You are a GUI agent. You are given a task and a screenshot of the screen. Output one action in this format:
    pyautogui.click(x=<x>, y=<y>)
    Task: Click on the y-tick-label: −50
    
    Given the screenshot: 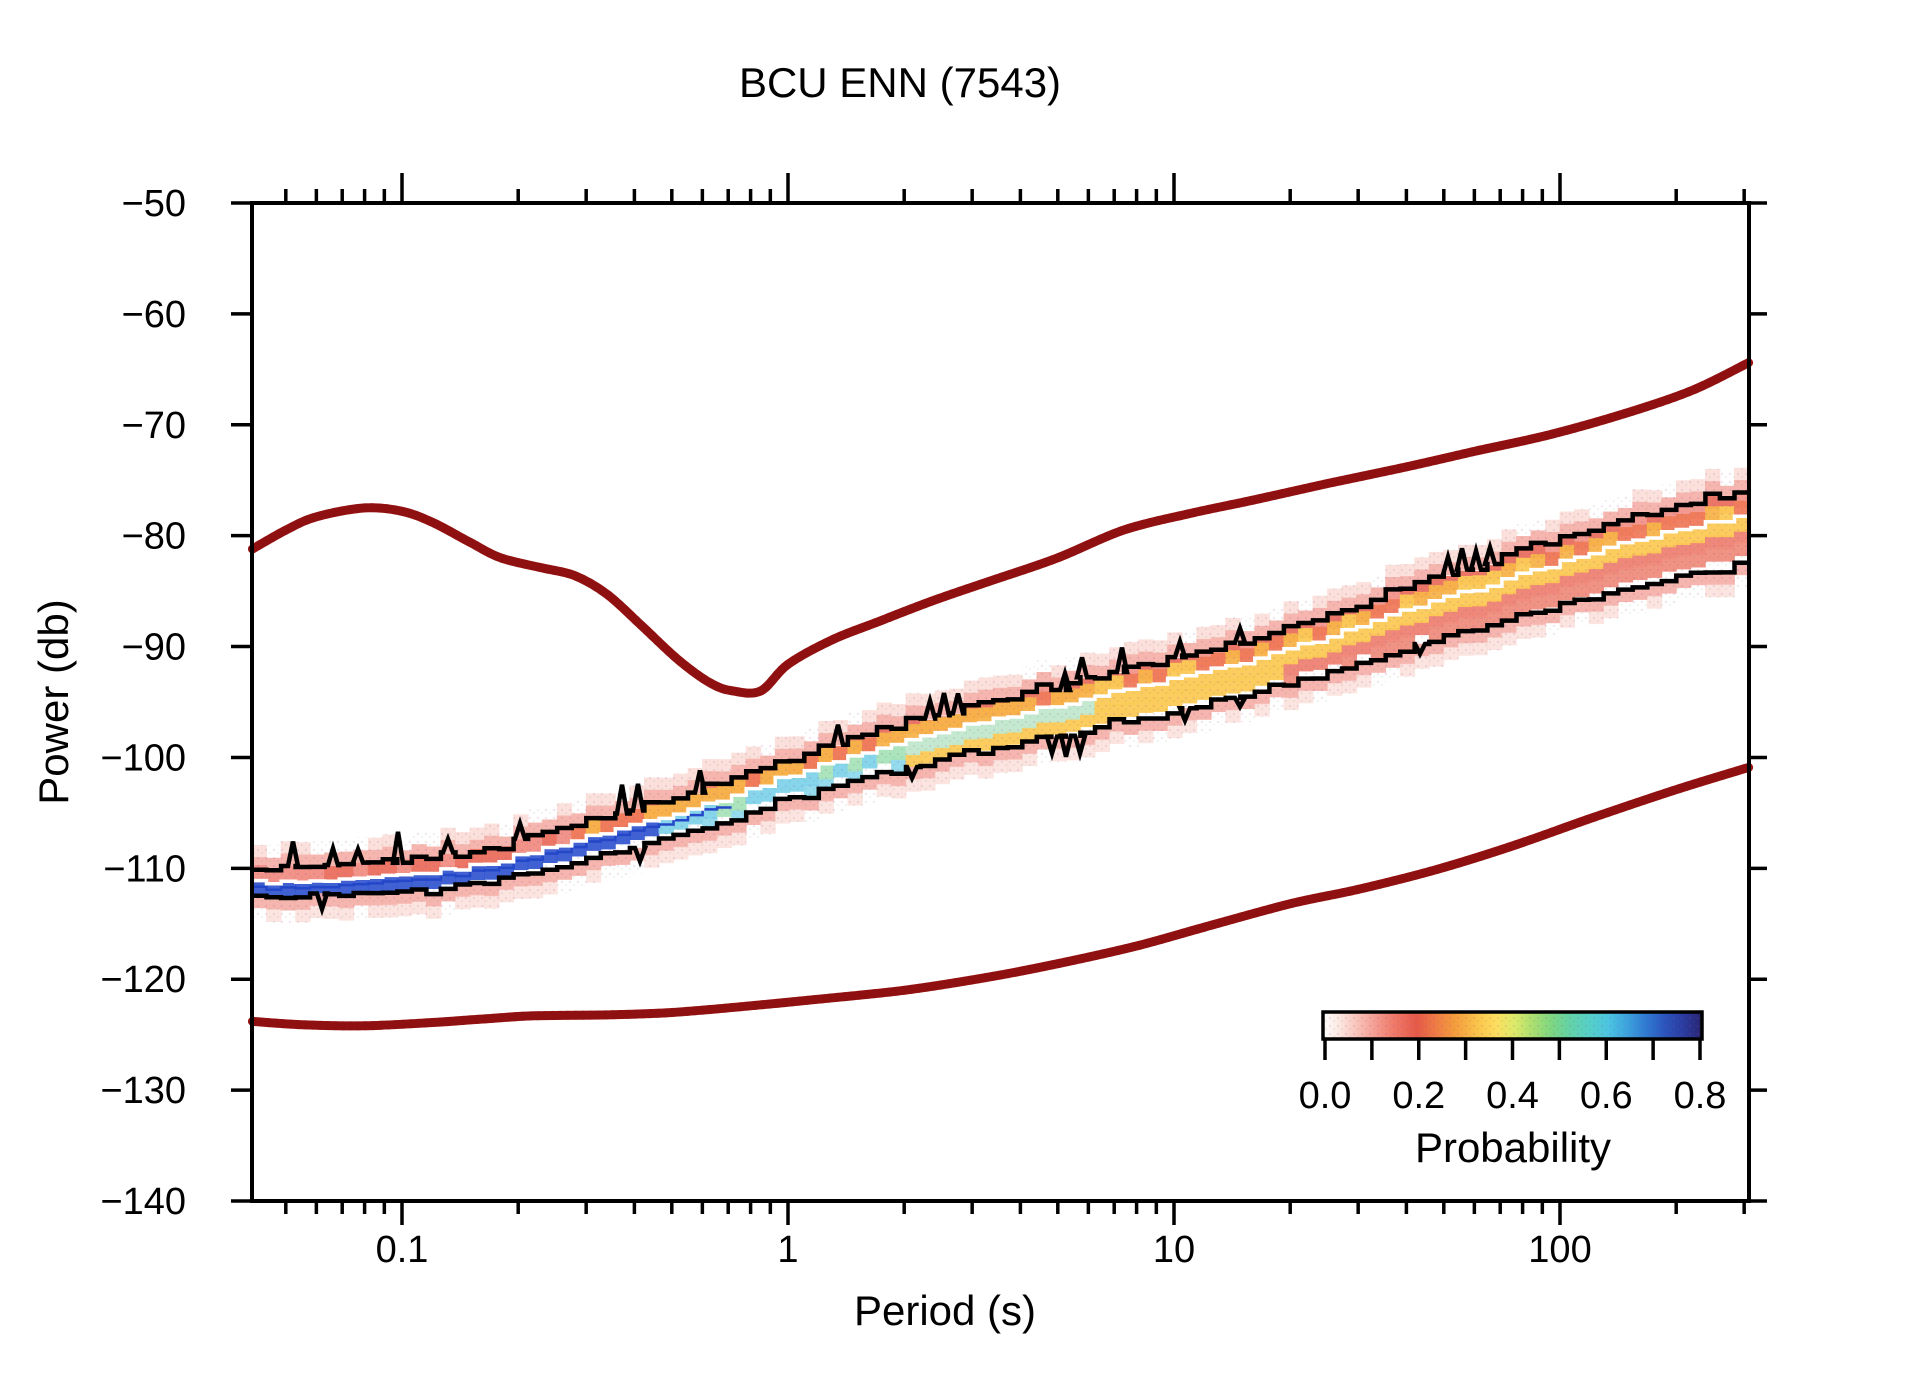 What is the action you would take?
    pyautogui.click(x=154, y=204)
    